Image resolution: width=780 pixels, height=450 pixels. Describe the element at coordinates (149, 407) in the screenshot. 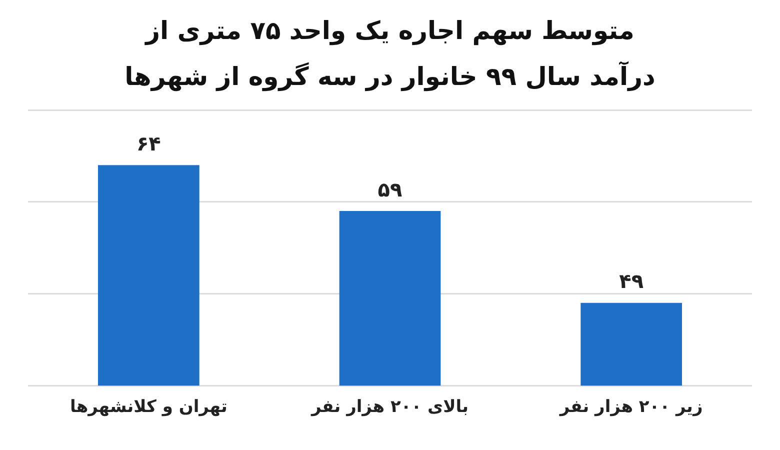

I see `x-tick-label: تهران و کلانشهرها` at that location.